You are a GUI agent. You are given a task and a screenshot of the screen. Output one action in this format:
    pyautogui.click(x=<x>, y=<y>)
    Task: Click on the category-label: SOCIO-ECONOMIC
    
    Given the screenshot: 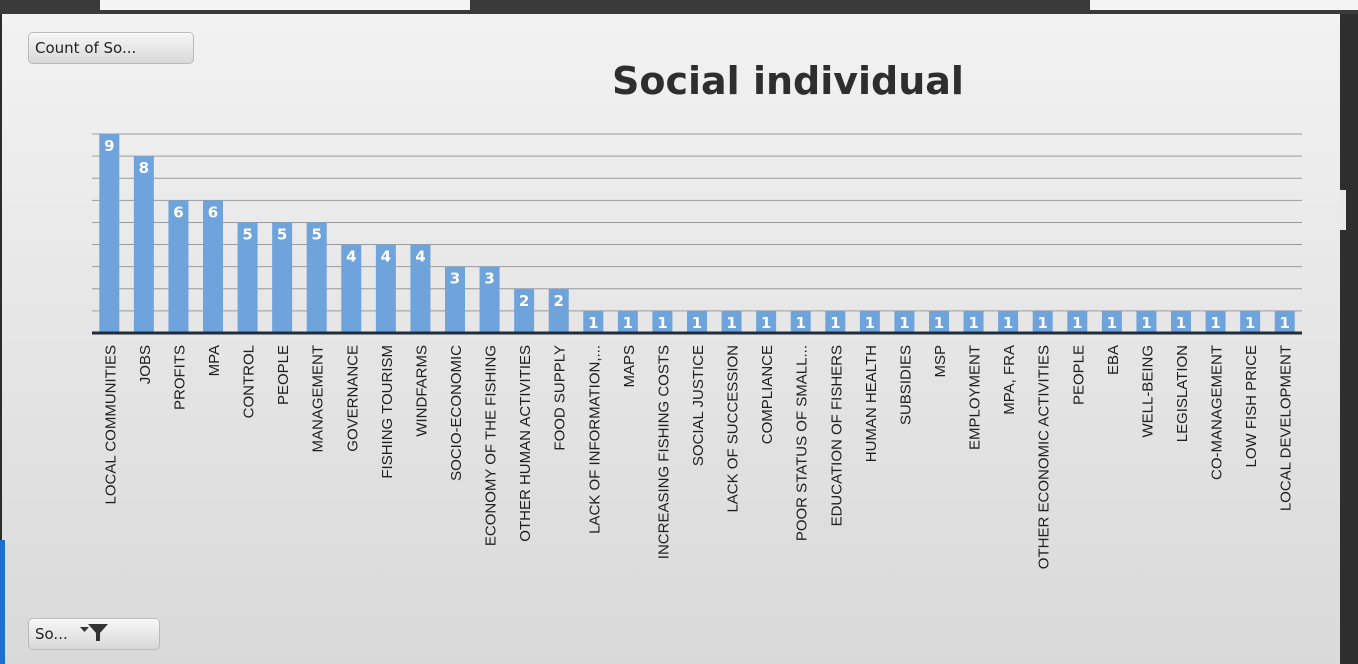 What is the action you would take?
    pyautogui.click(x=456, y=413)
    